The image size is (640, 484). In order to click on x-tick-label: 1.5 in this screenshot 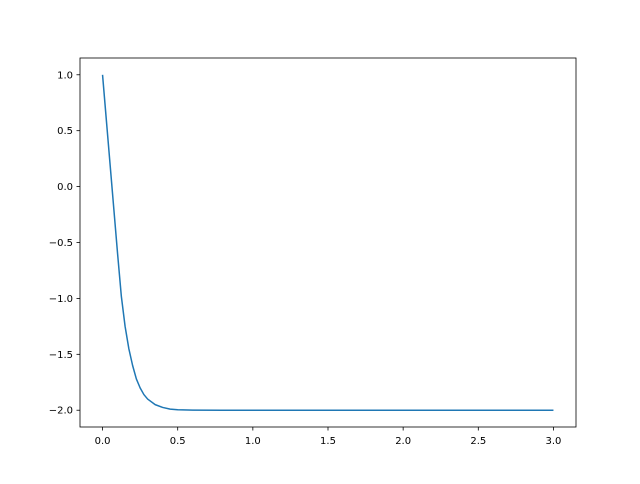, I will do `click(328, 441)`.